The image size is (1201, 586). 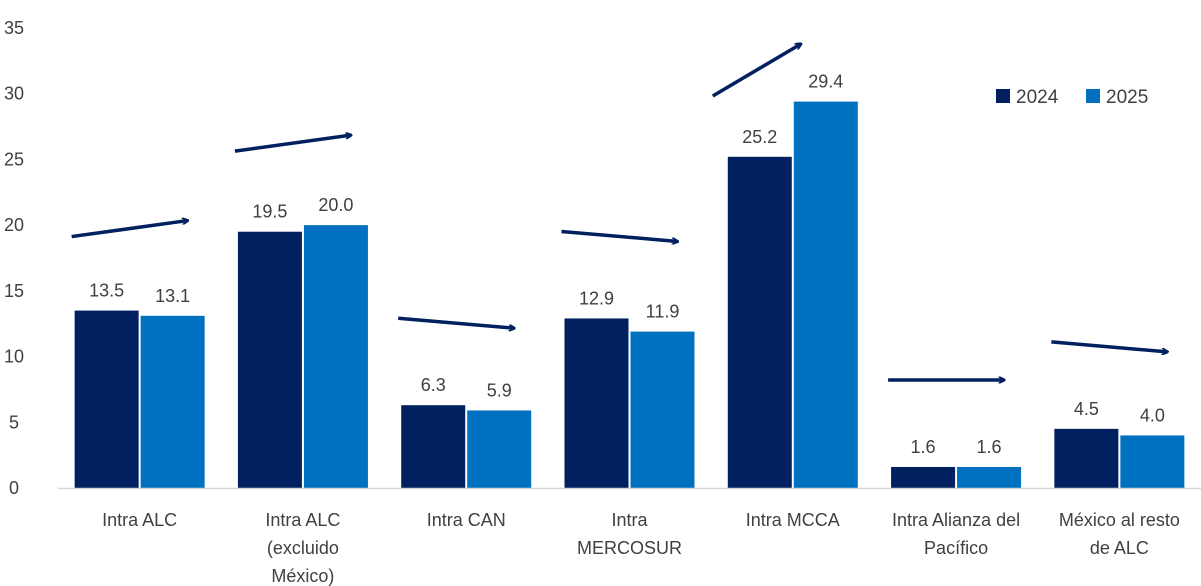 I want to click on data-label-2025: 29.4, so click(x=825, y=82).